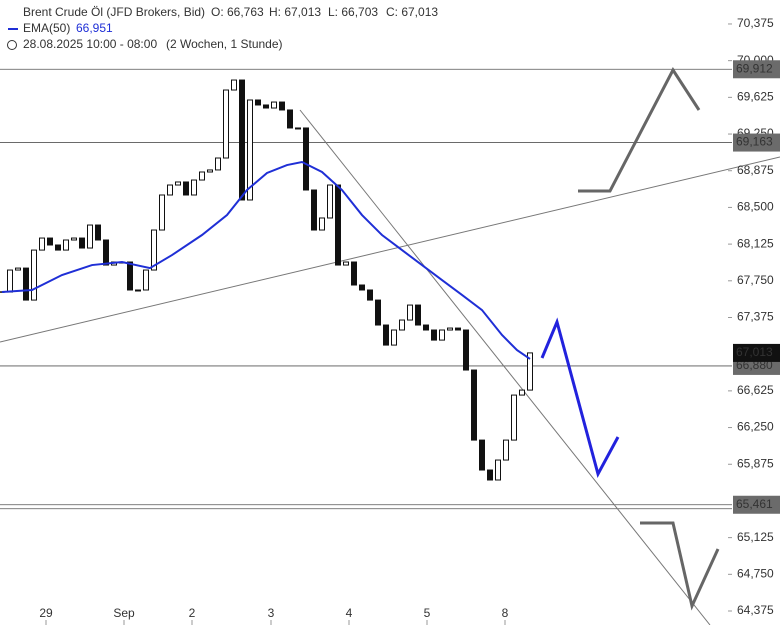 The image size is (780, 630). I want to click on clock-icon, so click(12, 45).